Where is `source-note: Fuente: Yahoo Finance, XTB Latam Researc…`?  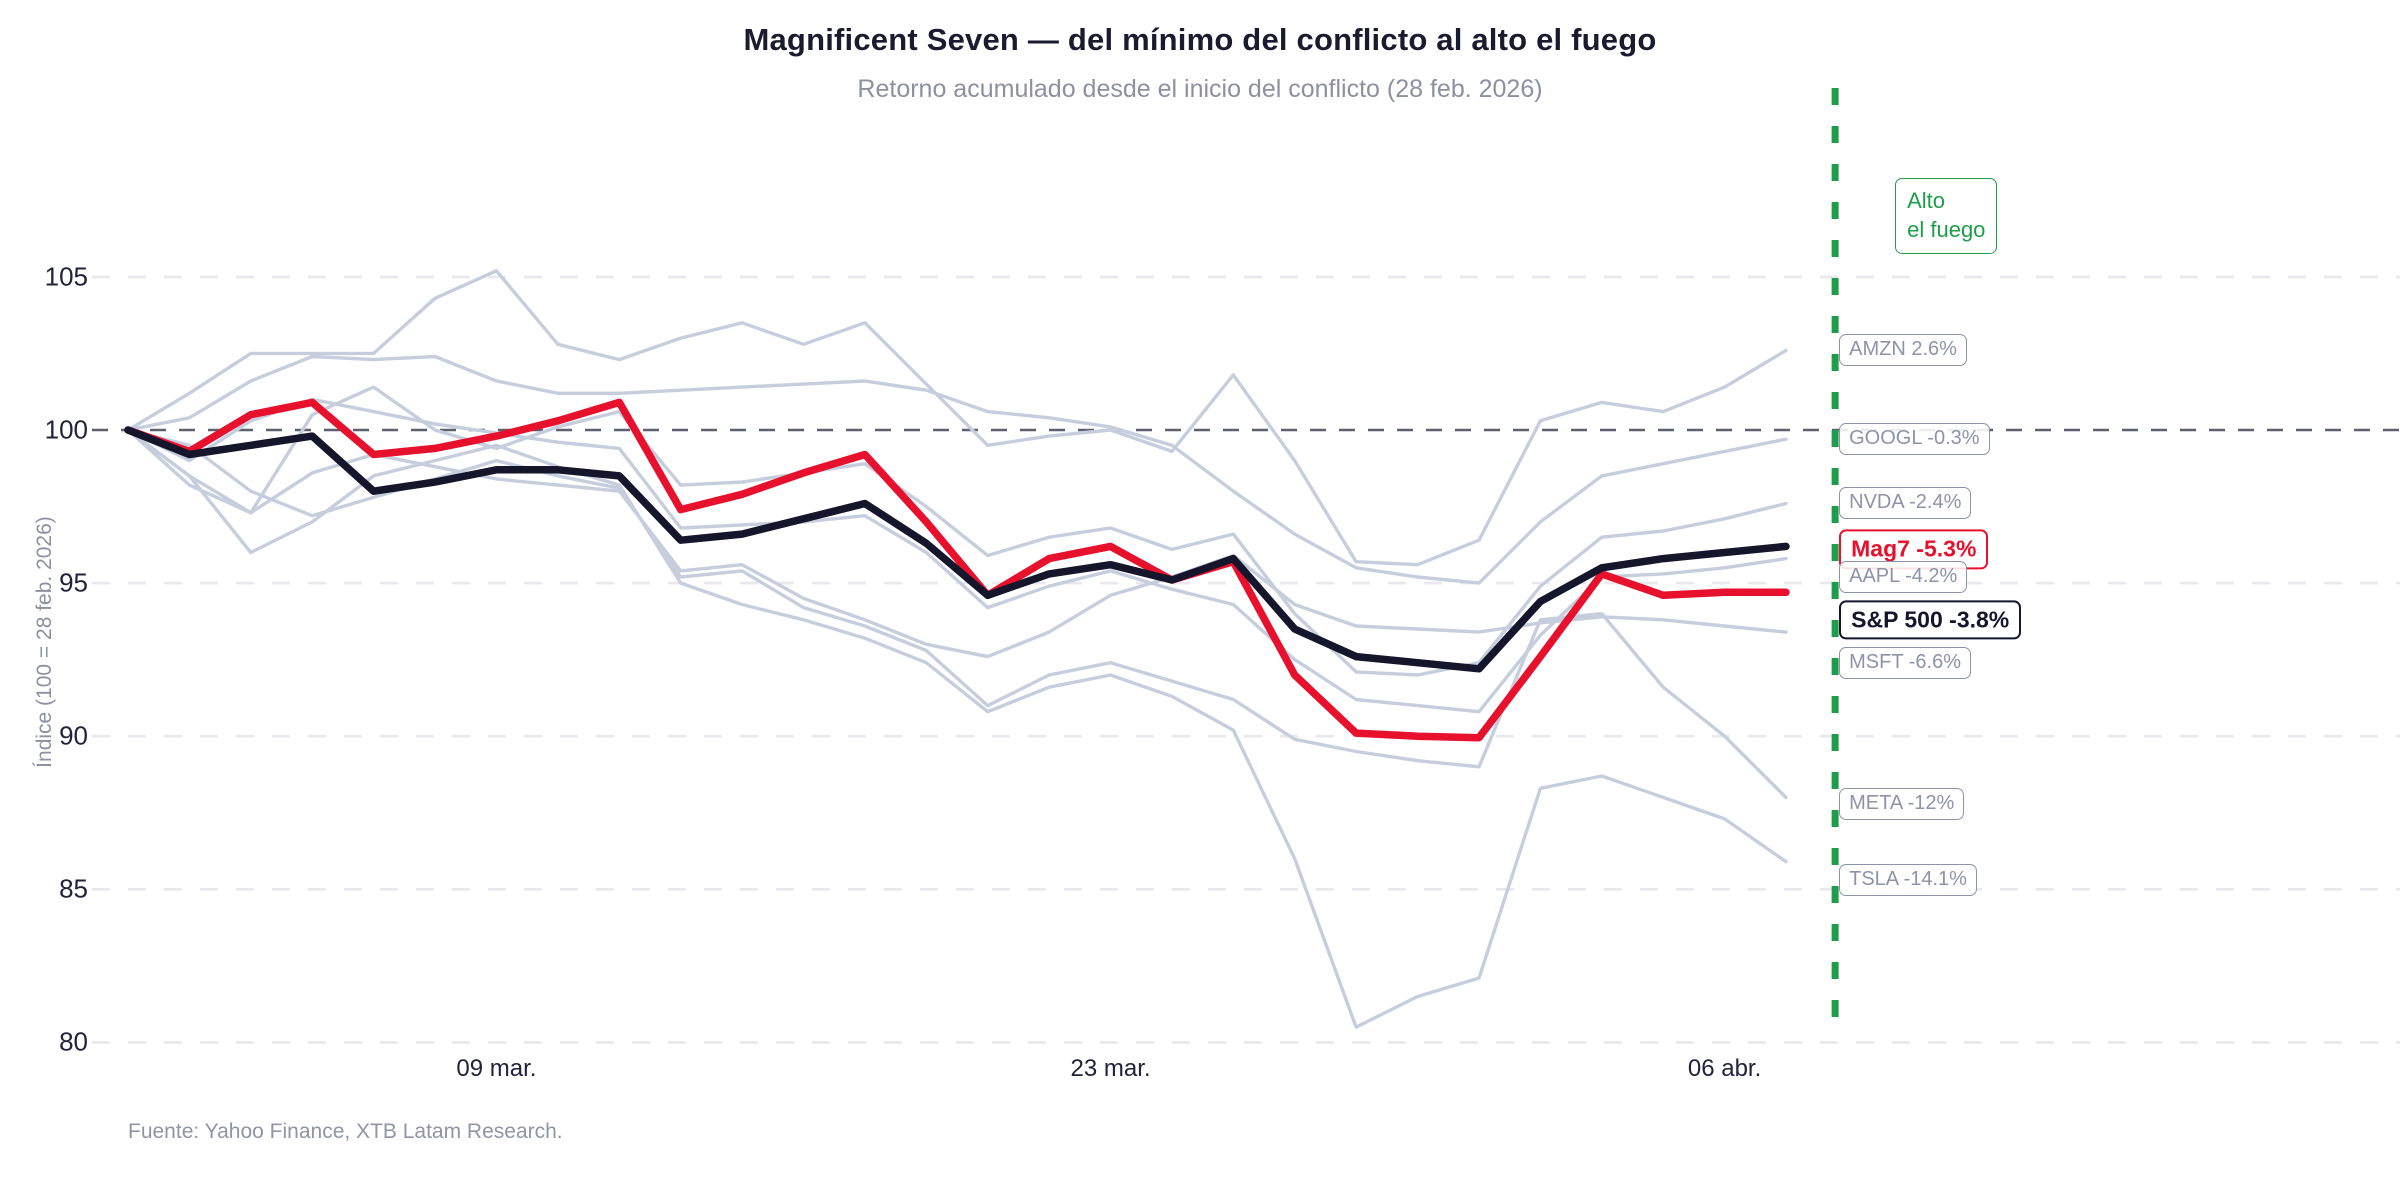
source-note: Fuente: Yahoo Finance, XTB Latam Researc… is located at coordinates (345, 1131).